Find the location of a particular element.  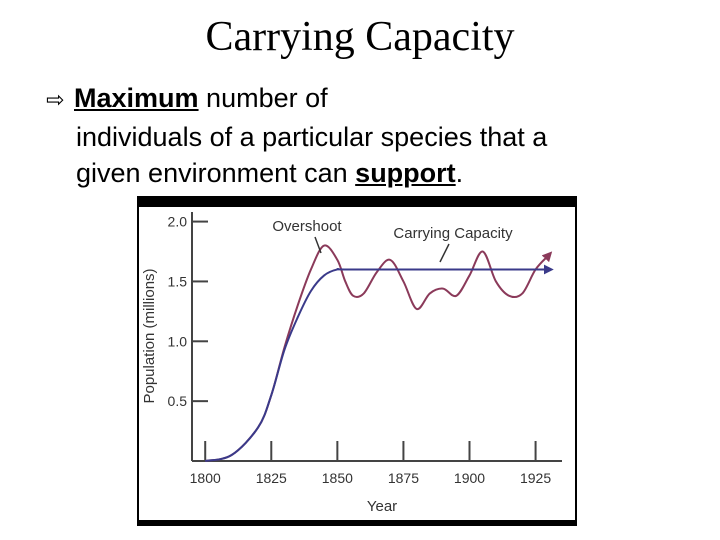

annotation-pointer-carrying-capacity is located at coordinates (444, 253).